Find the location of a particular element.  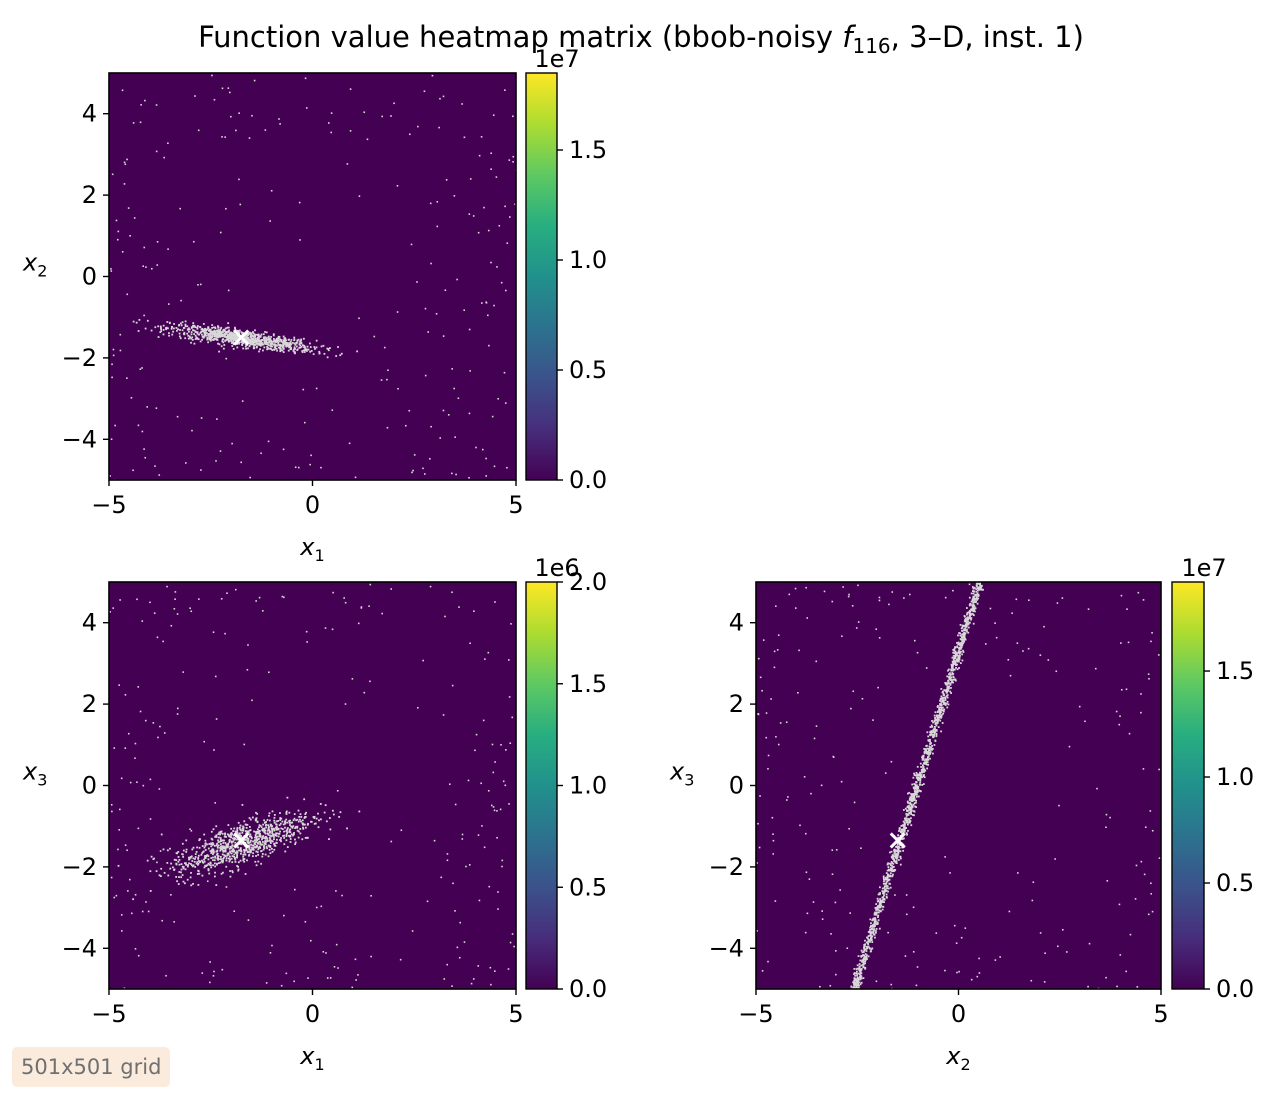

y-axis-label: x2 is located at coordinates (34, 265).